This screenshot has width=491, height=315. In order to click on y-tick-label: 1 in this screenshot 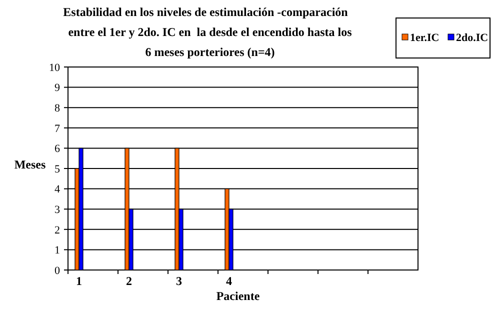, I will do `click(57, 250)`.